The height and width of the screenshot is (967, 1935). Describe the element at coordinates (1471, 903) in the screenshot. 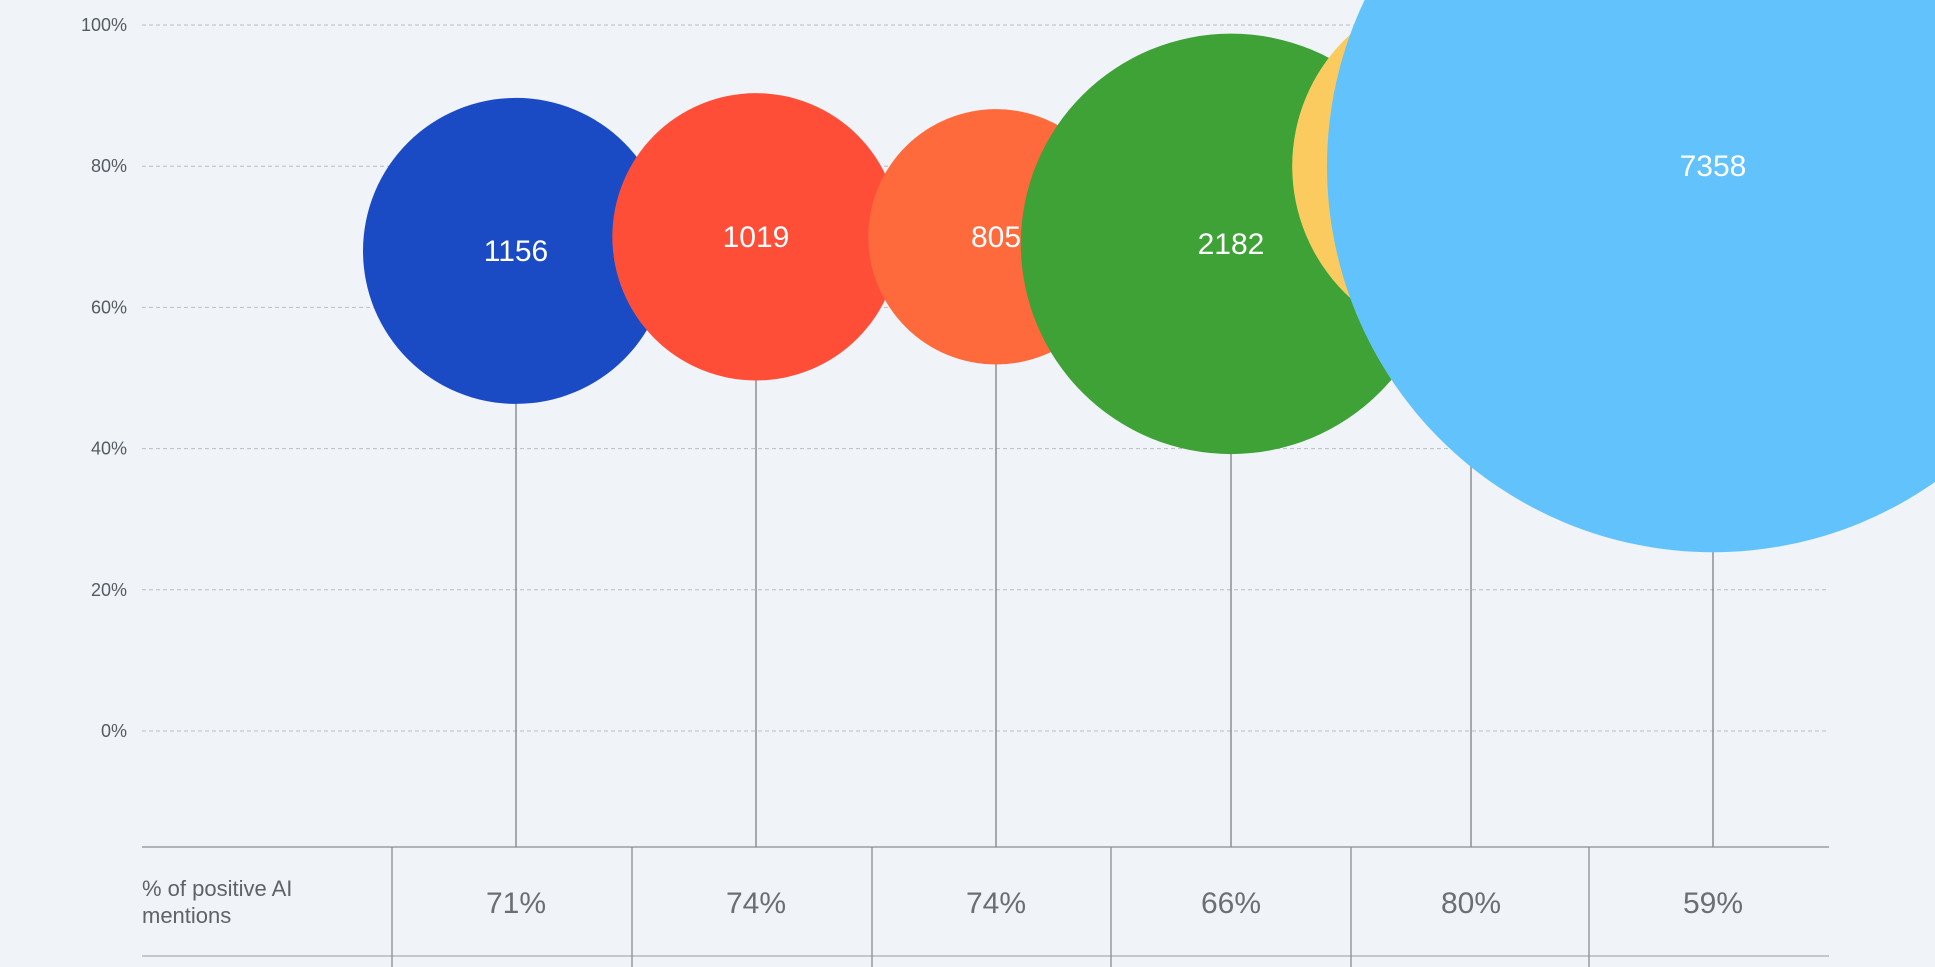

I see `positive-mentions-value: 80%` at that location.